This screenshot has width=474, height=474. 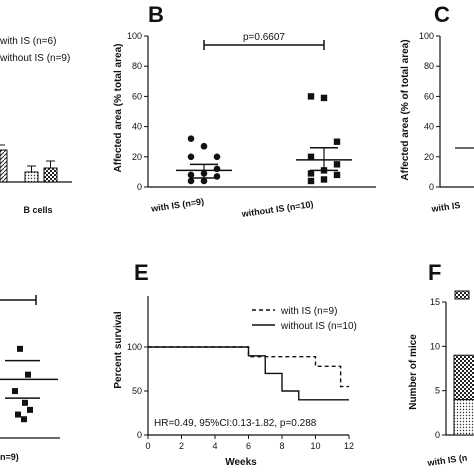 What do you see at coordinates (429, 66) in the screenshot?
I see `panel-c-ytick-label: 80` at bounding box center [429, 66].